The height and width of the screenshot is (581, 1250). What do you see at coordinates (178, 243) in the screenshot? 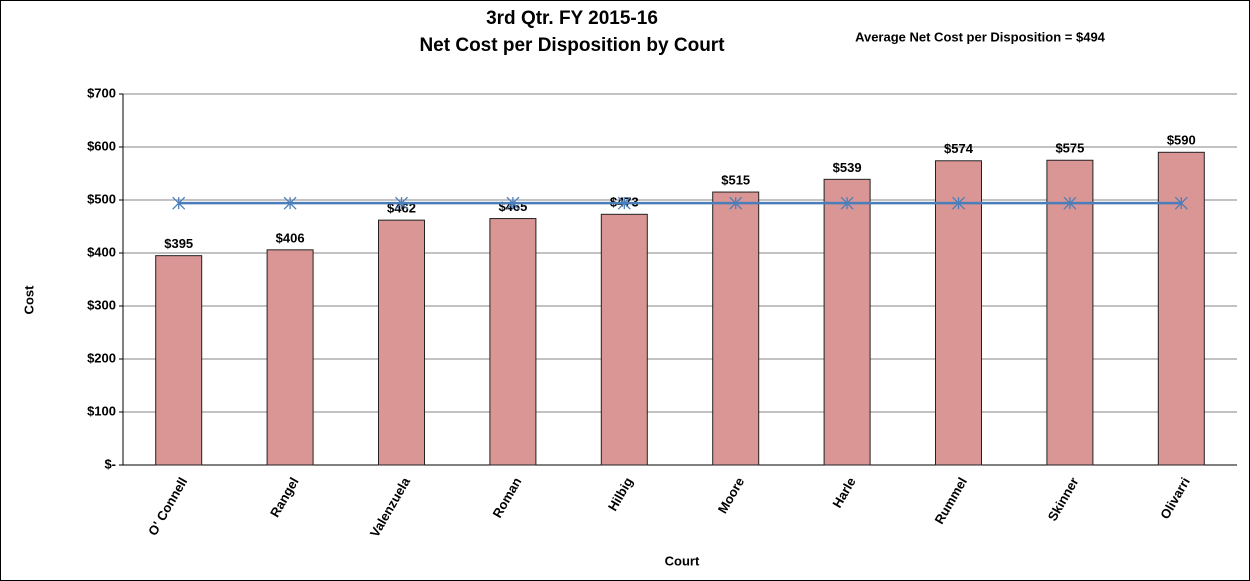
I see `value-label: $395` at bounding box center [178, 243].